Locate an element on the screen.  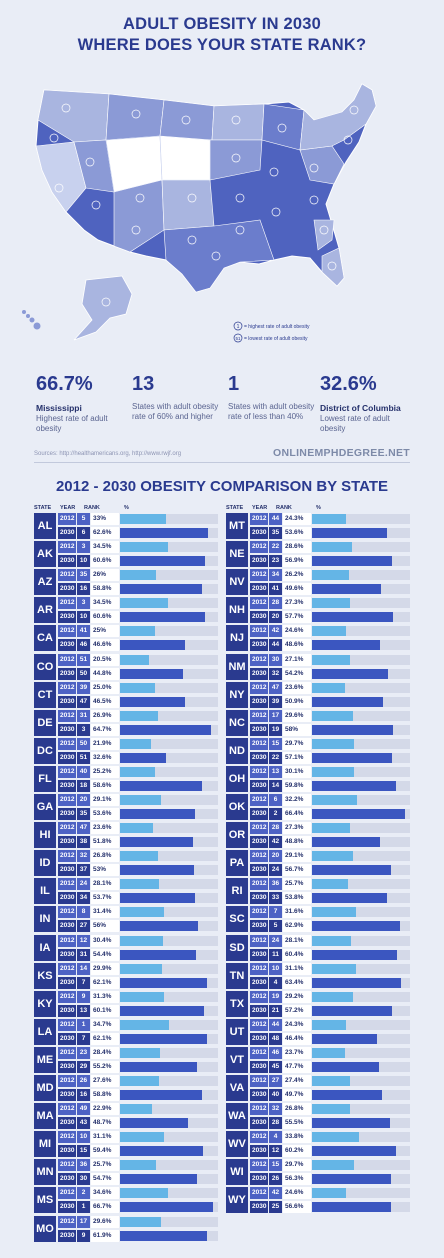
row-y2012: 2012 17 29.6% is located at coordinates (330, 715).